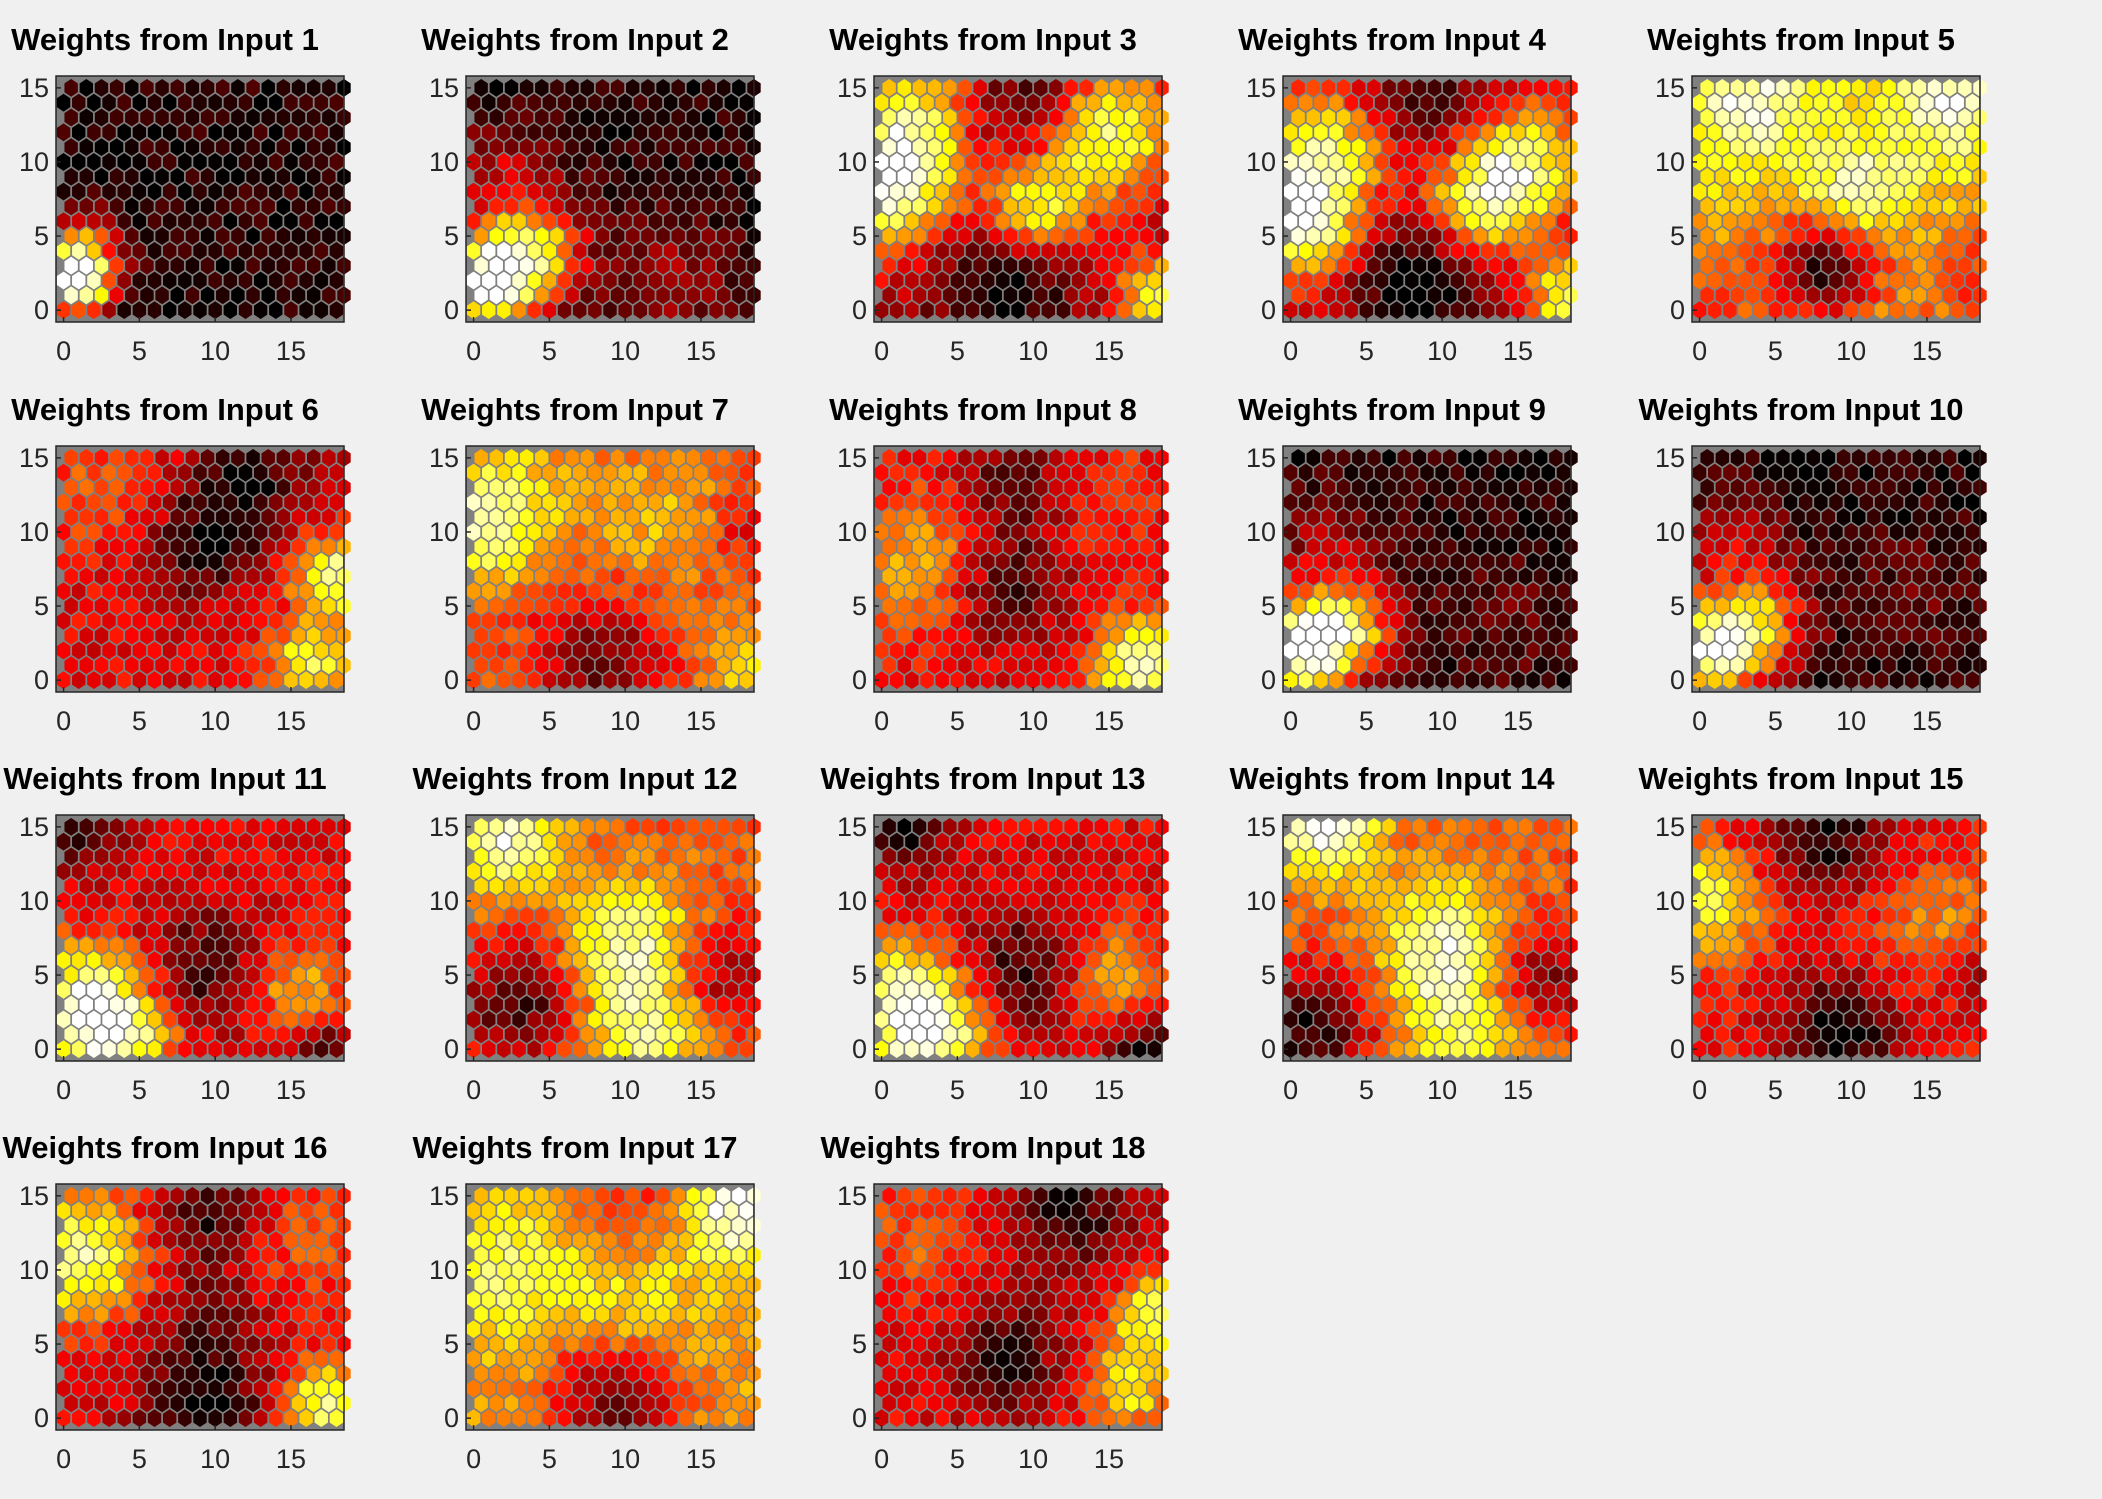 This screenshot has height=1499, width=2102. I want to click on axes-frame, so click(1018, 569).